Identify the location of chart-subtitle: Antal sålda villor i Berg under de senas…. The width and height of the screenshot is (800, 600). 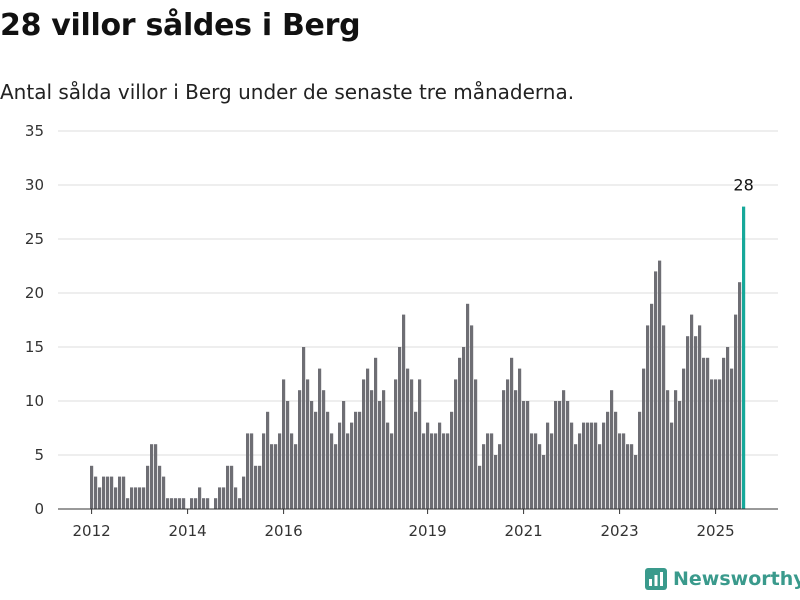
(287, 92).